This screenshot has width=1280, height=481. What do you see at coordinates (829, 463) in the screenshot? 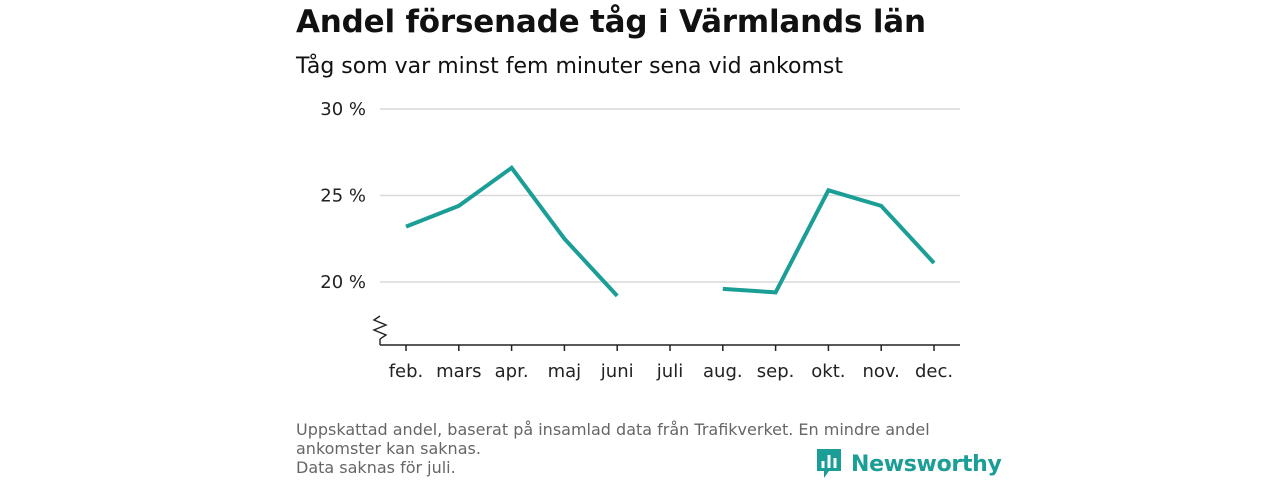
I see `bar-chart-speech-icon` at bounding box center [829, 463].